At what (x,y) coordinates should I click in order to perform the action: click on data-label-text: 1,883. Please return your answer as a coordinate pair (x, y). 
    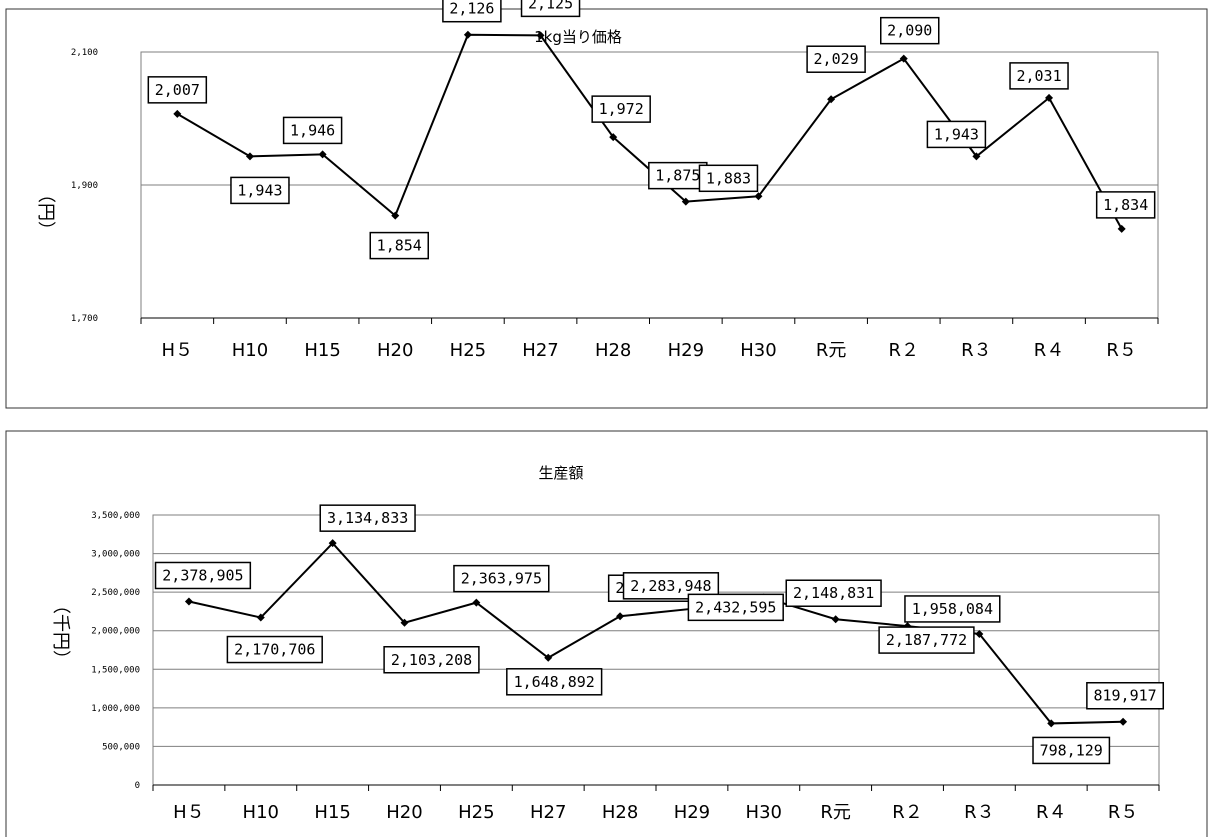
    Looking at the image, I should click on (728, 178).